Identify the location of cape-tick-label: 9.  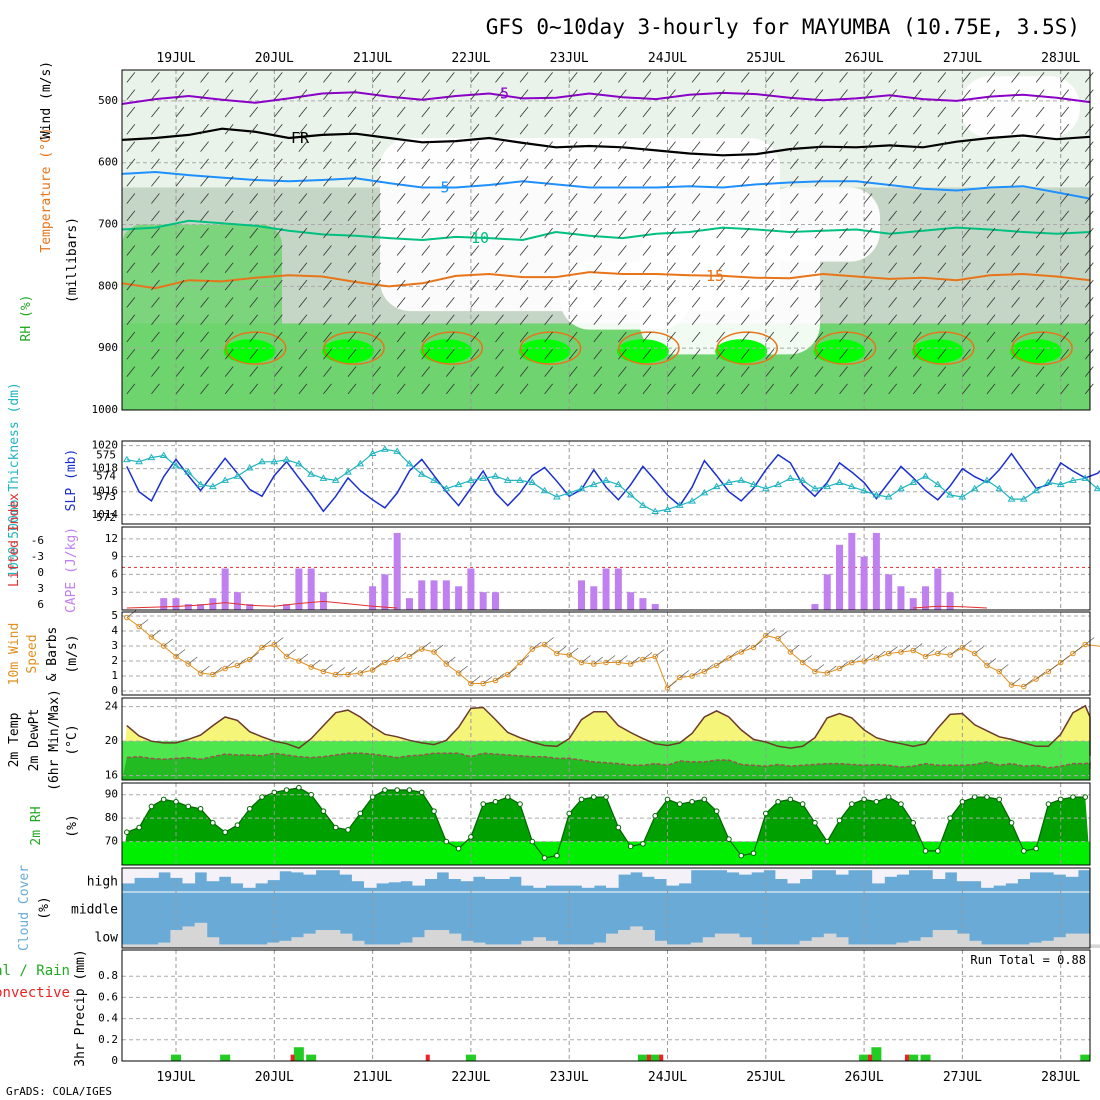
(114, 556).